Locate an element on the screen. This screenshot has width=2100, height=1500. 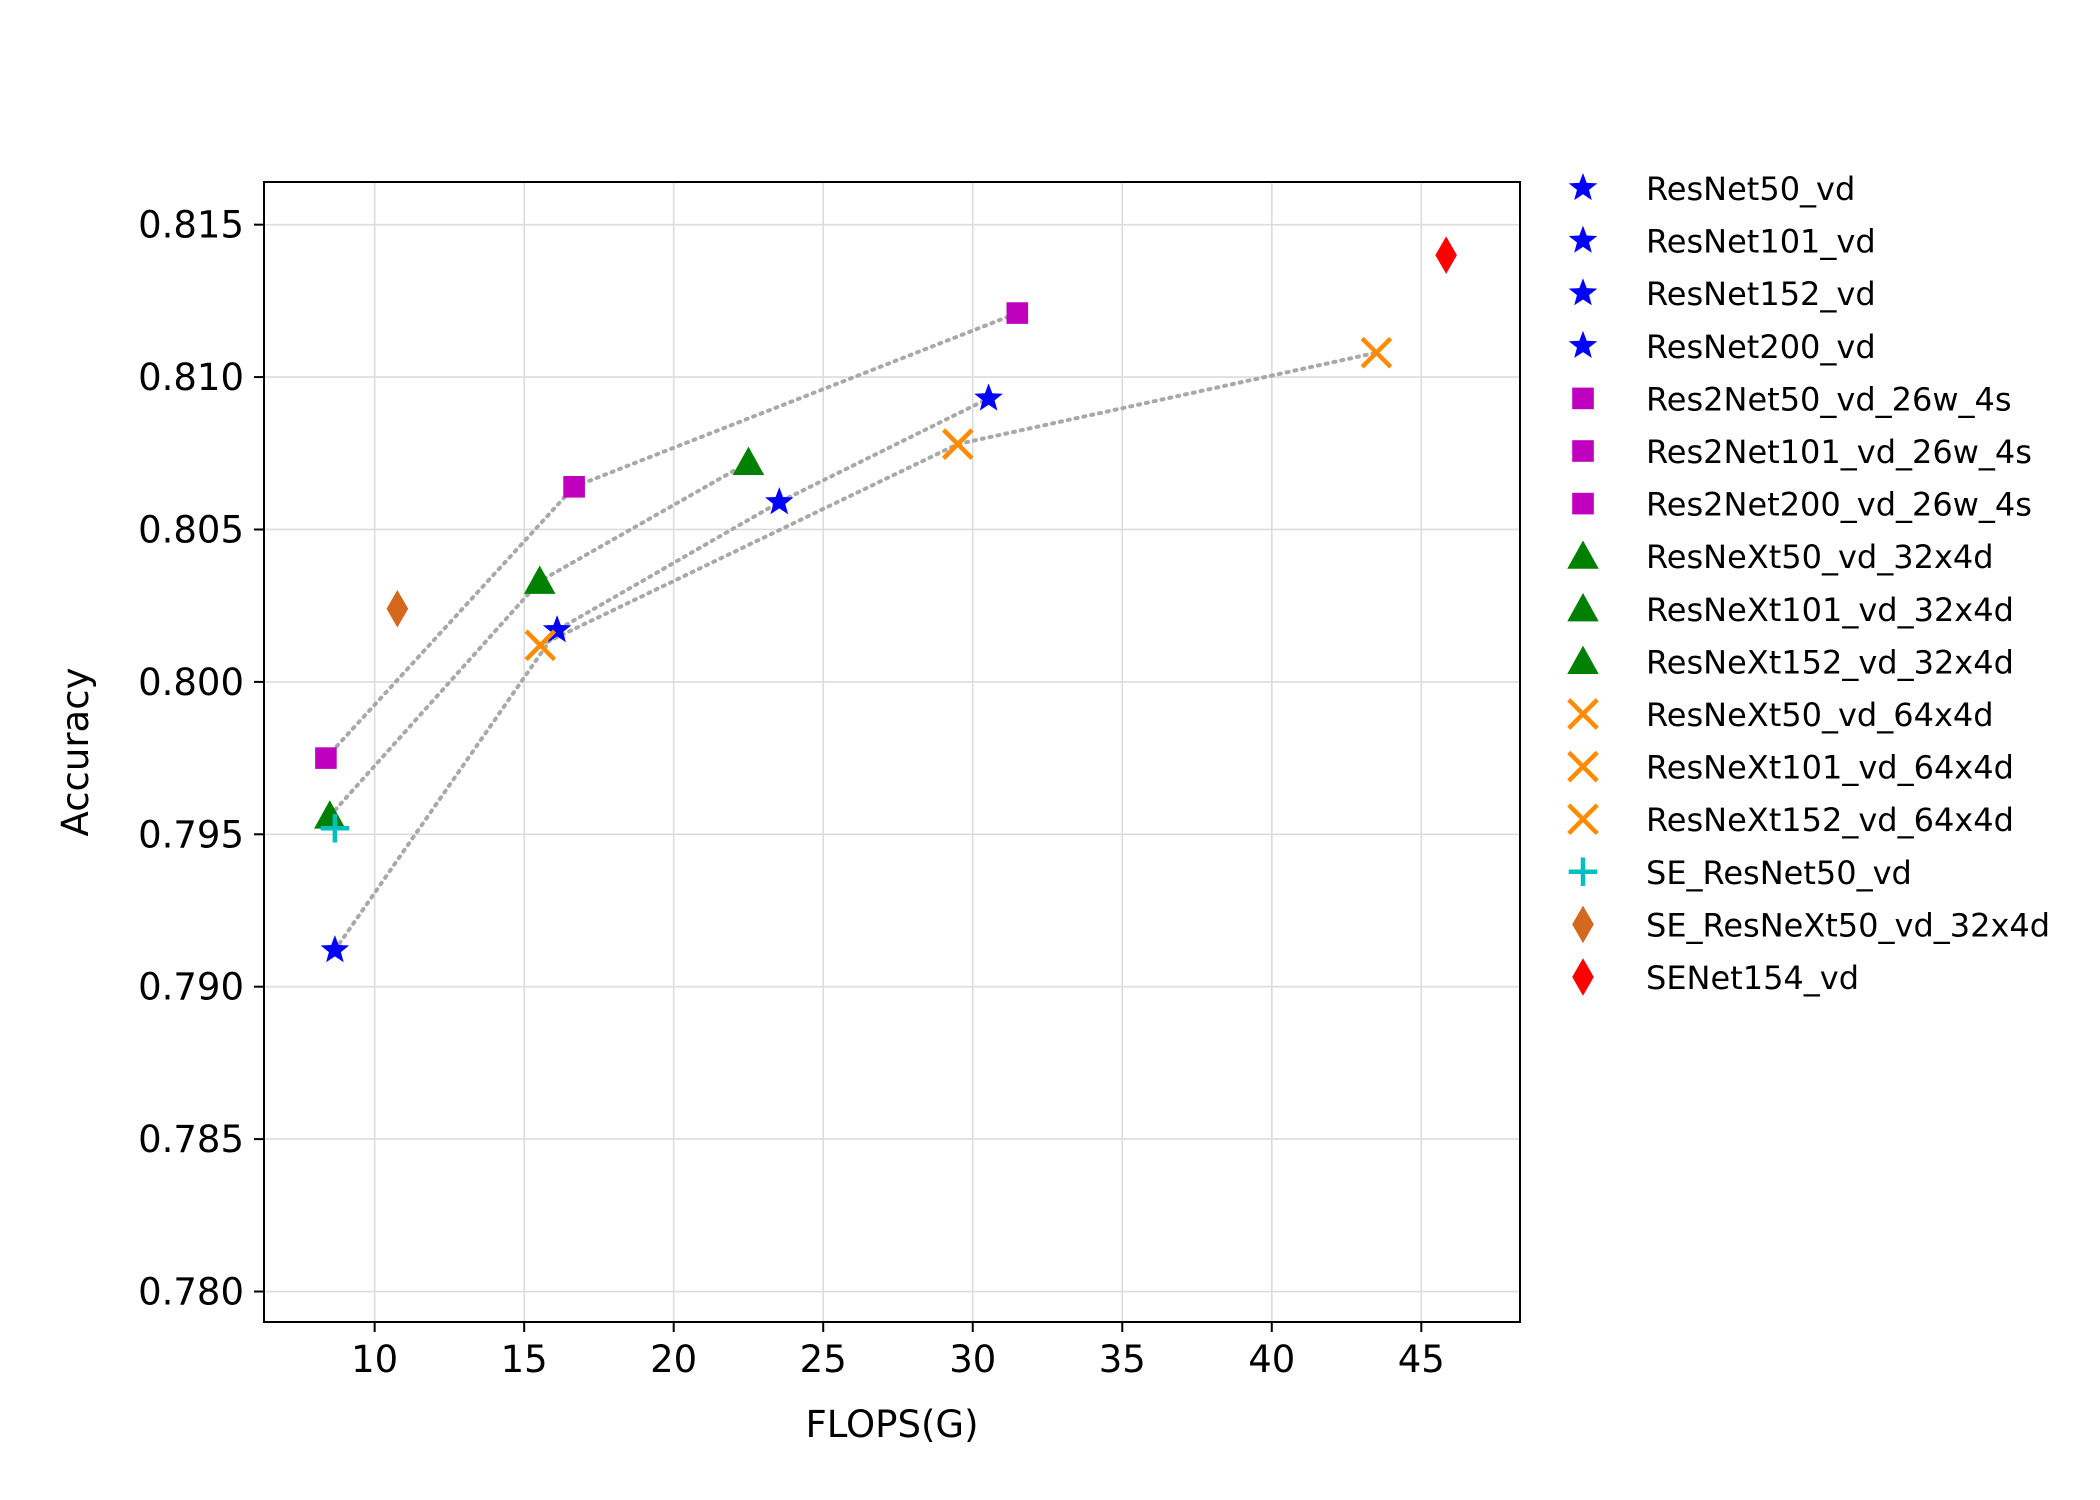
x-axis-ticks: 10 15 20 25 30 35 40 45 is located at coordinates (898, 1351).